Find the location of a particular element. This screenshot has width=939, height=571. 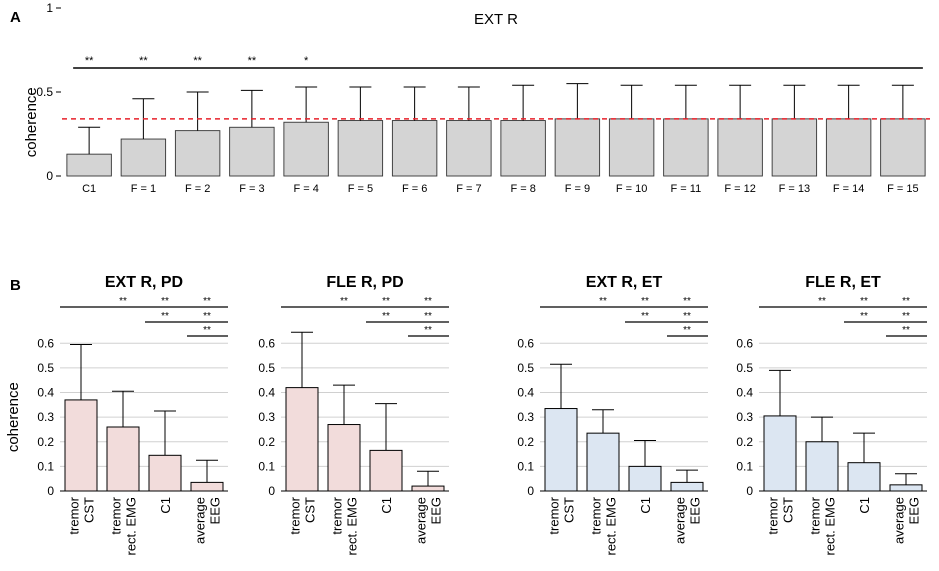

x-tick-label: F = 13 is located at coordinates (795, 189).